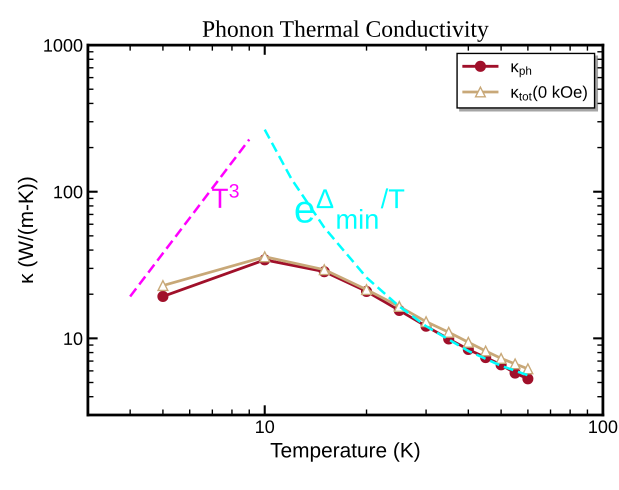  Describe the element at coordinates (225, 196) in the screenshot. I see `annotation: T$^{3}$` at that location.